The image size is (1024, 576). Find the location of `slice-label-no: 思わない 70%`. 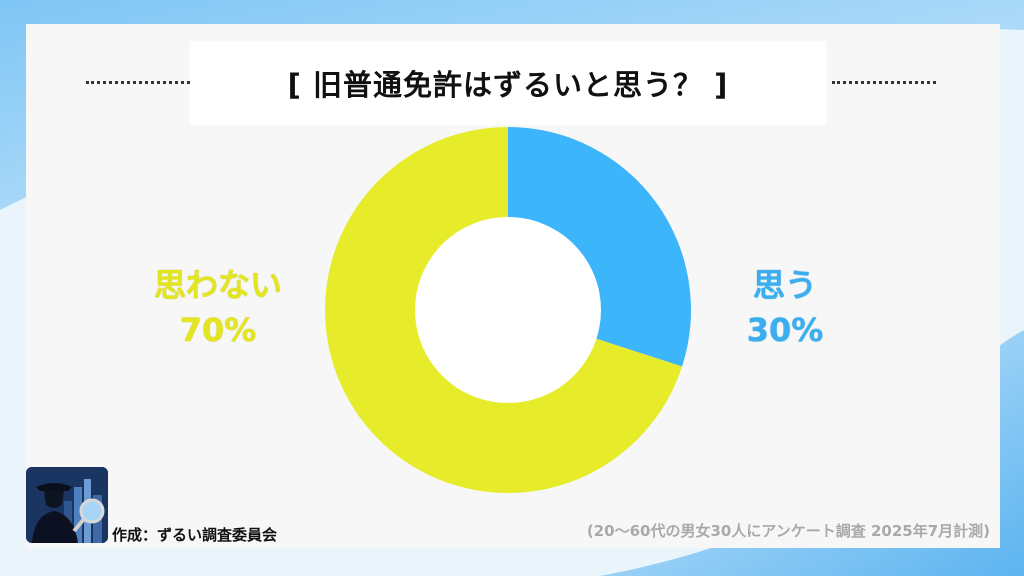

slice-label-no: 思わない 70% is located at coordinates (218, 309).